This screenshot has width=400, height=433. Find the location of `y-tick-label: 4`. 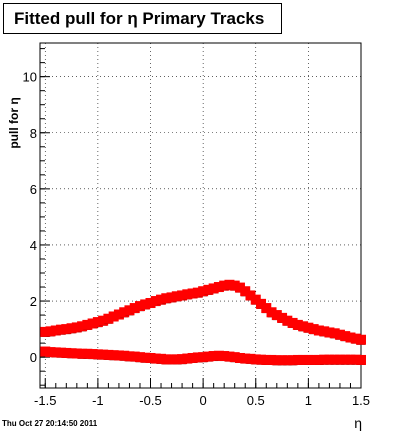

y-tick-label: 4 is located at coordinates (33, 245).